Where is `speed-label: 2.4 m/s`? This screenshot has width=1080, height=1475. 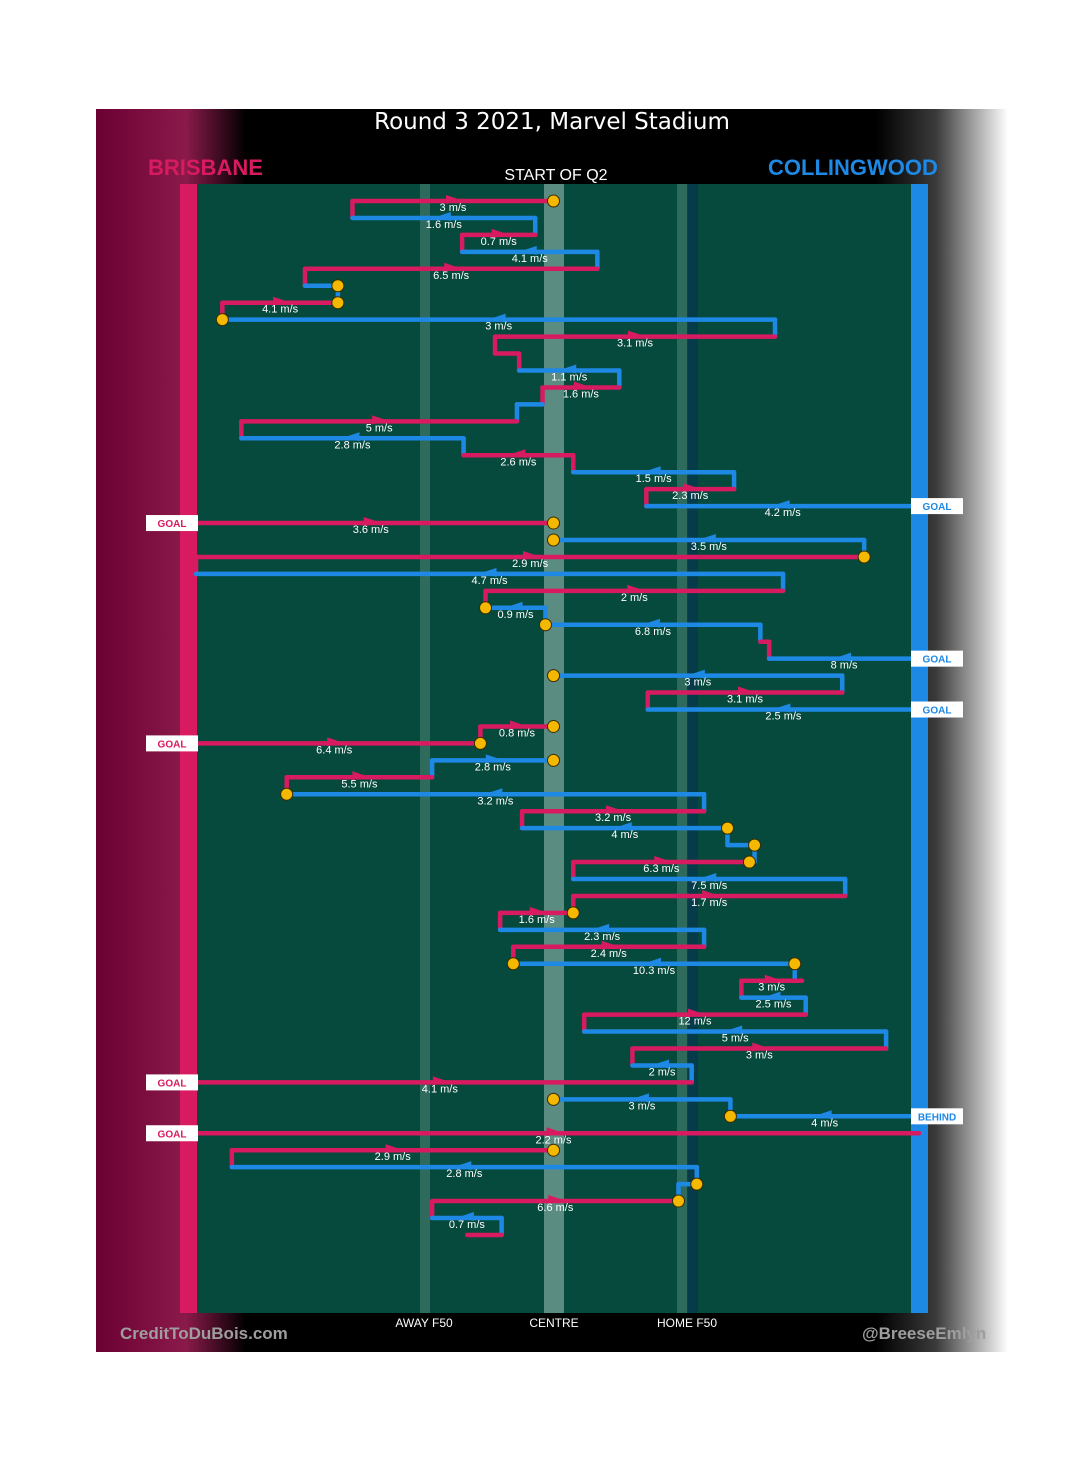
speed-label: 2.4 m/s is located at coordinates (609, 954).